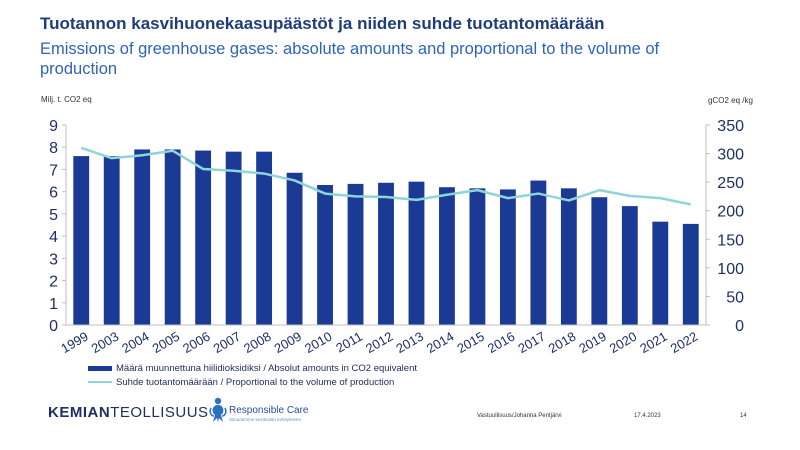  I want to click on legend-swatch-line, so click(100, 382).